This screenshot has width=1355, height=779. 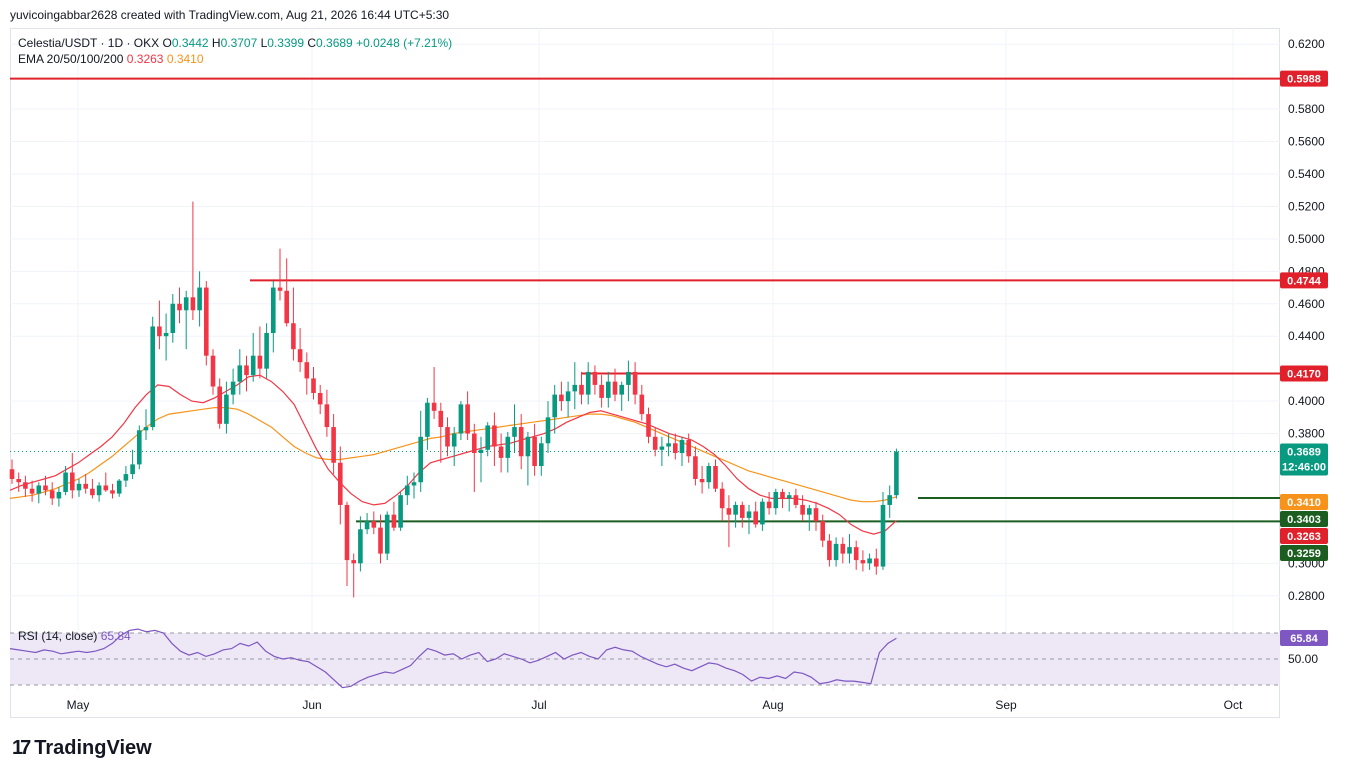 I want to click on price-tag-resistance-1: 0.5988, so click(x=1304, y=80).